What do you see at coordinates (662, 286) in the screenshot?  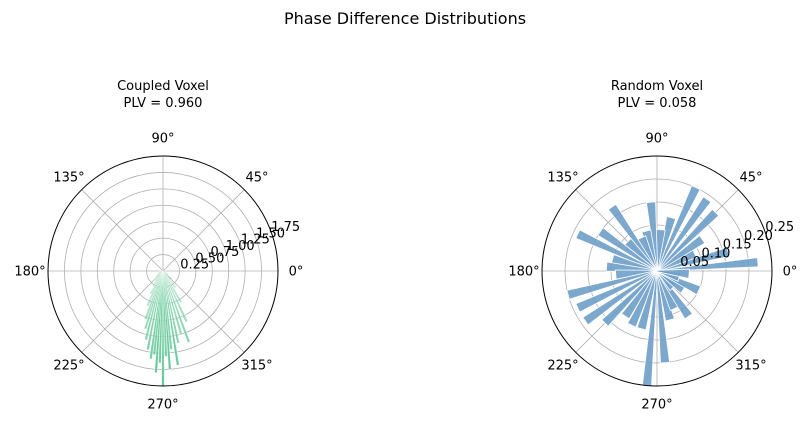 I see `random-bars` at bounding box center [662, 286].